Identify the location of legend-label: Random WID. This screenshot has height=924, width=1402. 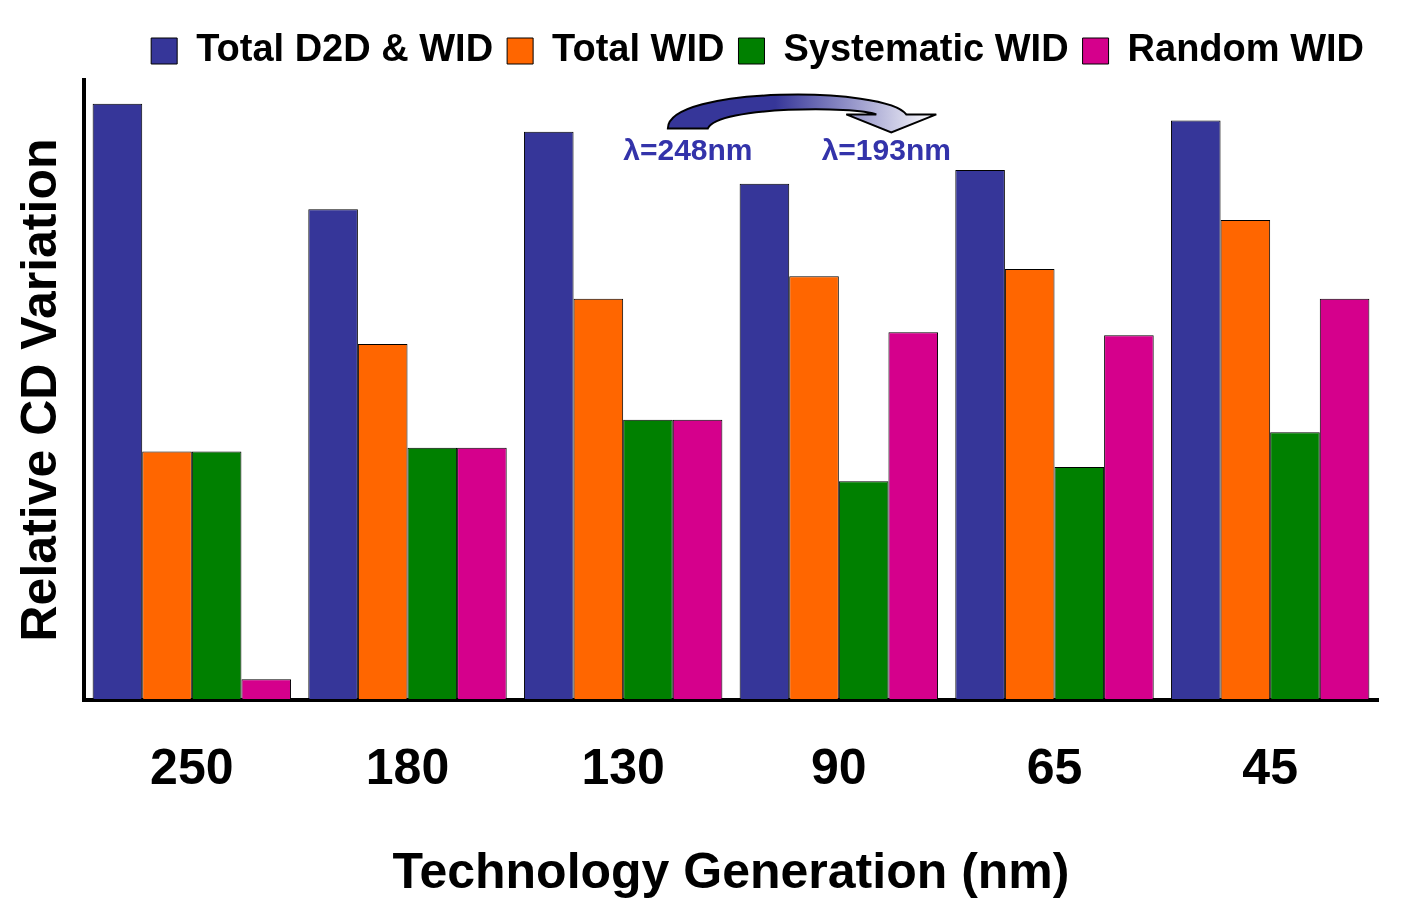
(1246, 48).